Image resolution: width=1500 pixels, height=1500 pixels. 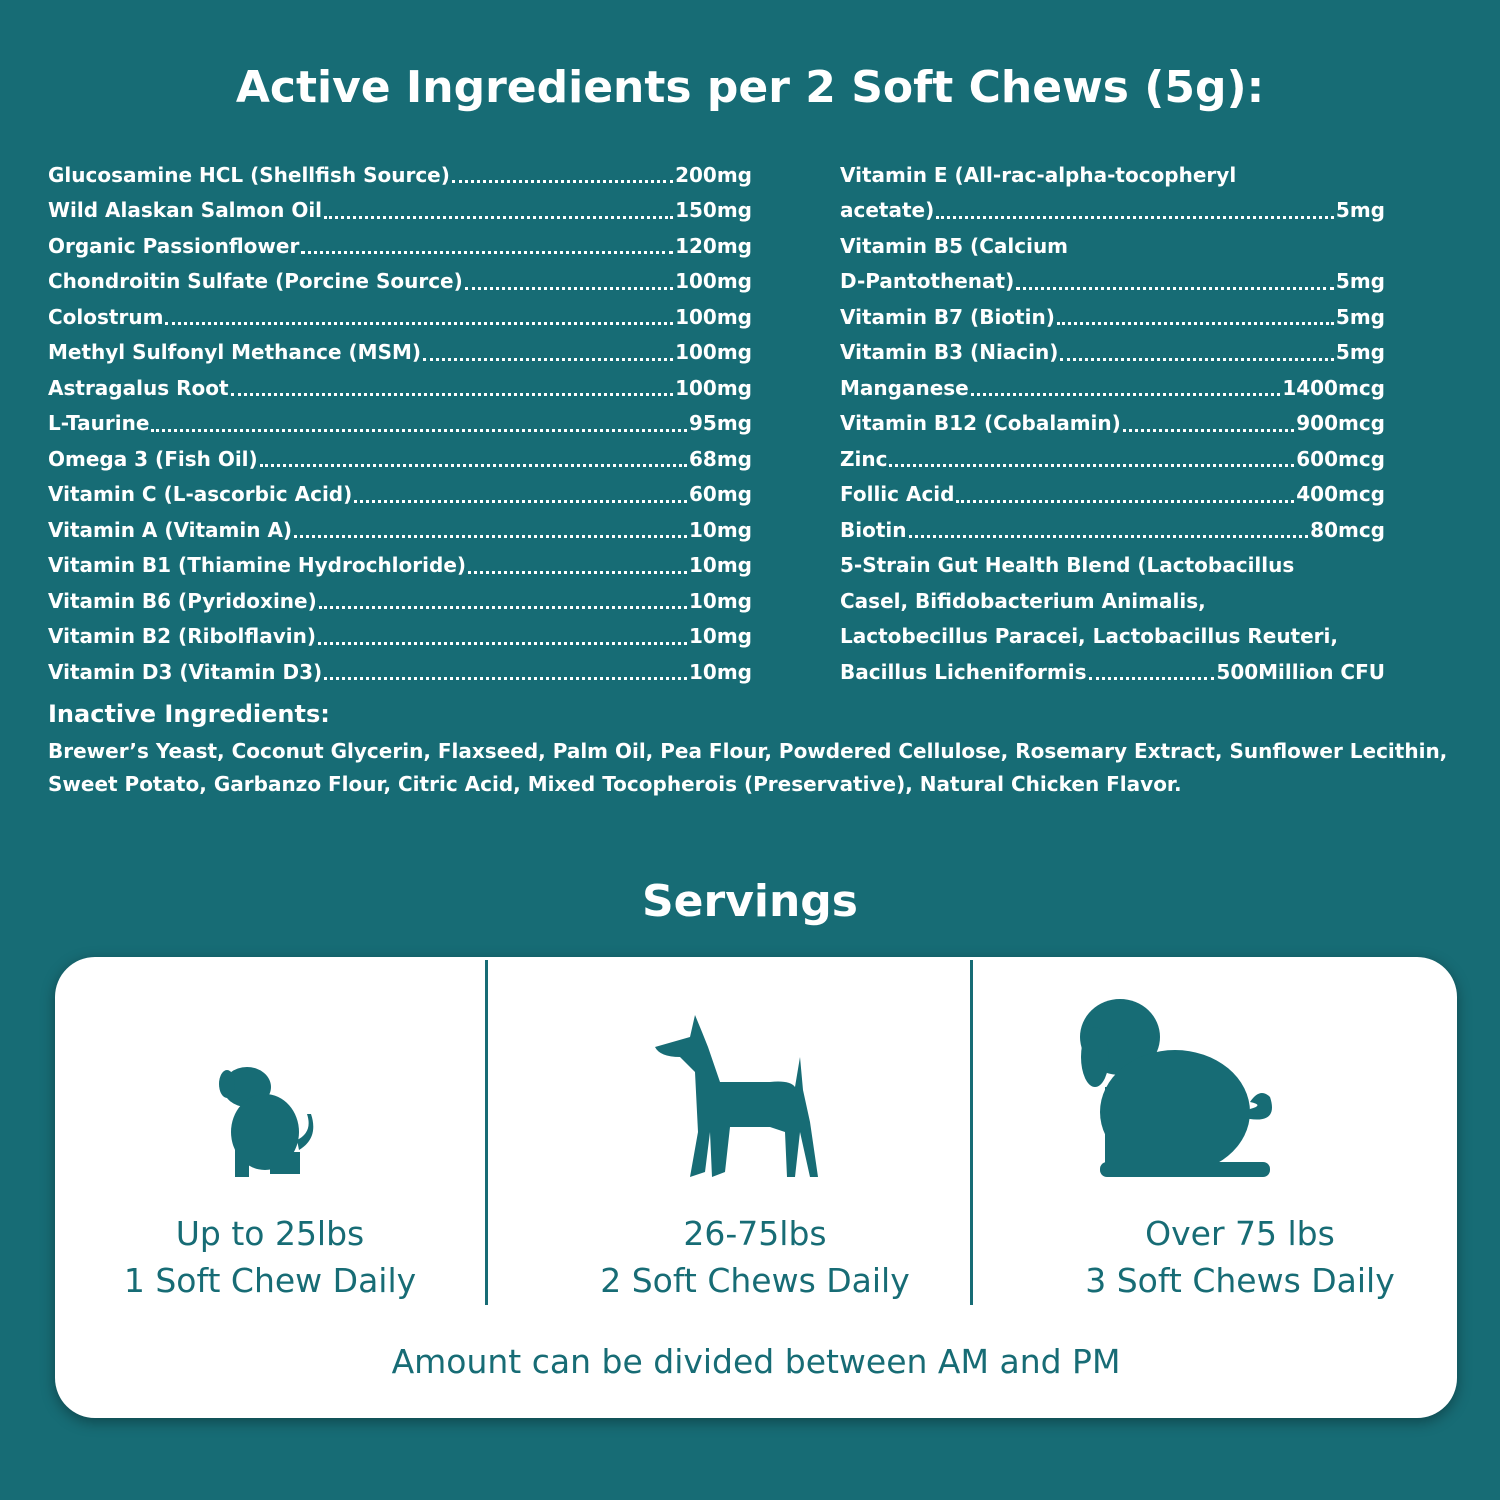 What do you see at coordinates (713, 245) in the screenshot?
I see `ingredient-amount: 120mg` at bounding box center [713, 245].